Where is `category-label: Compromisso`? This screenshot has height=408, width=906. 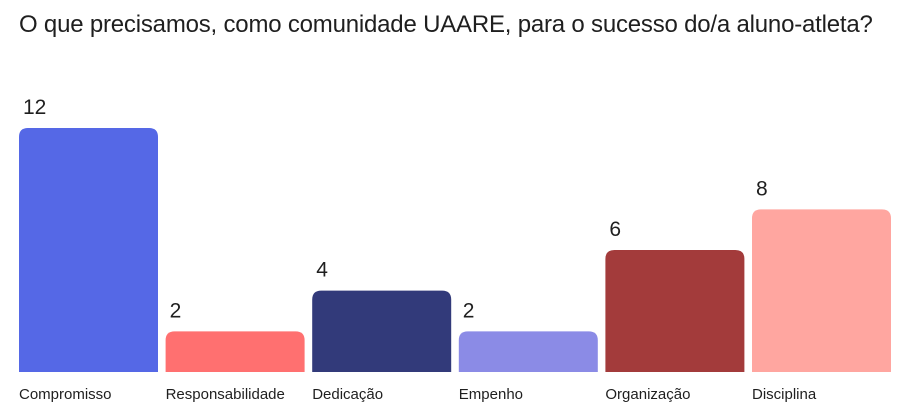
category-label: Compromisso is located at coordinates (65, 394).